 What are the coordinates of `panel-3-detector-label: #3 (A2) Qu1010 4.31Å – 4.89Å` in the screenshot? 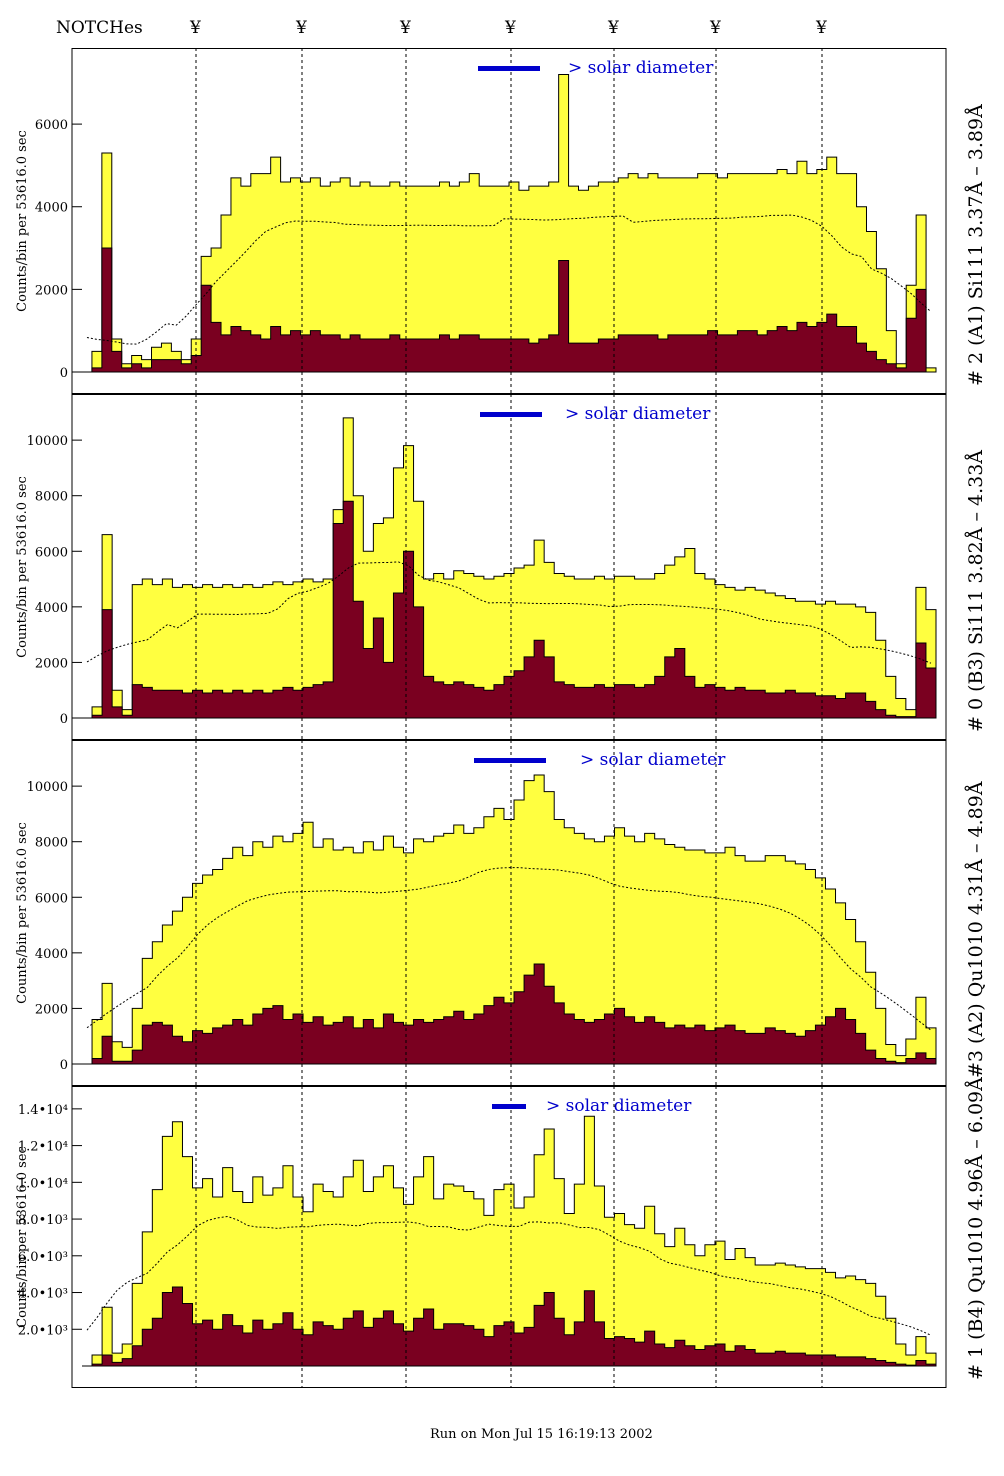 It's located at (976, 929).